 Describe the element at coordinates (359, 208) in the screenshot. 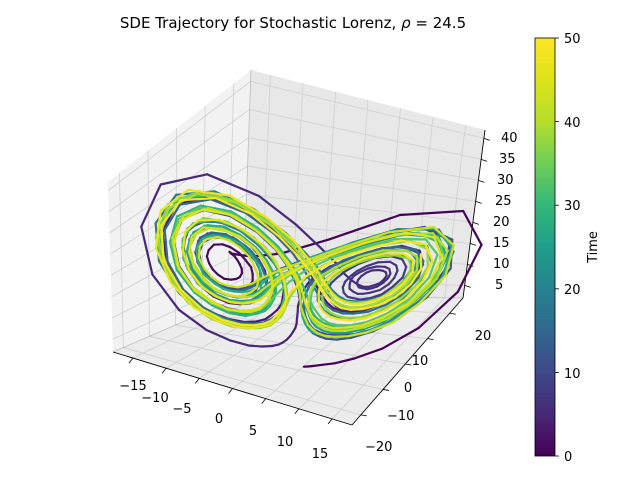

I see `gridline-back-z` at that location.